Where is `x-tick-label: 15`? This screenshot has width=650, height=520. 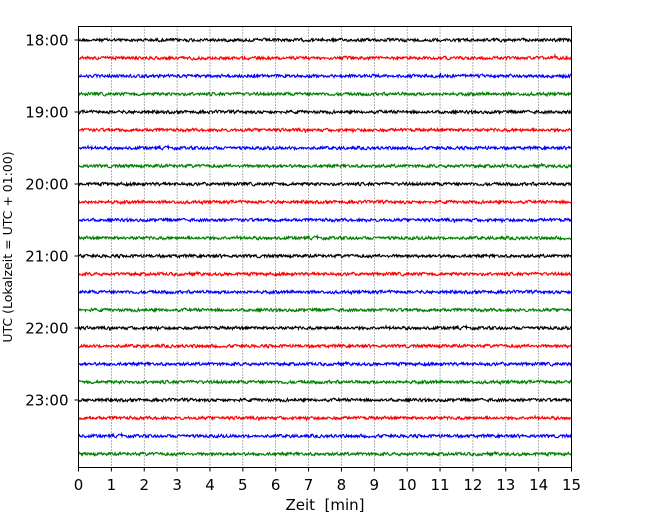
x-tick-label: 15 is located at coordinates (571, 485).